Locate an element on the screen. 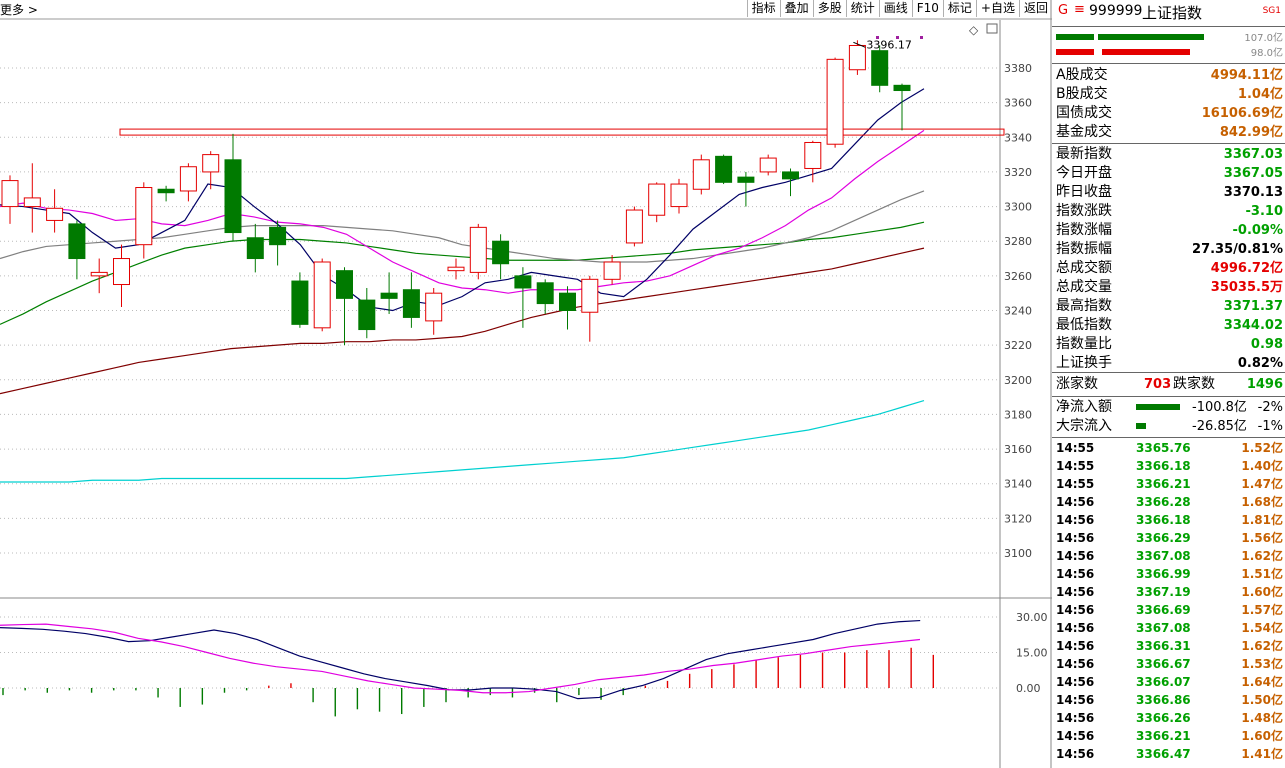 The image size is (1285, 768). tick-amount: 1.50亿 is located at coordinates (1262, 700).